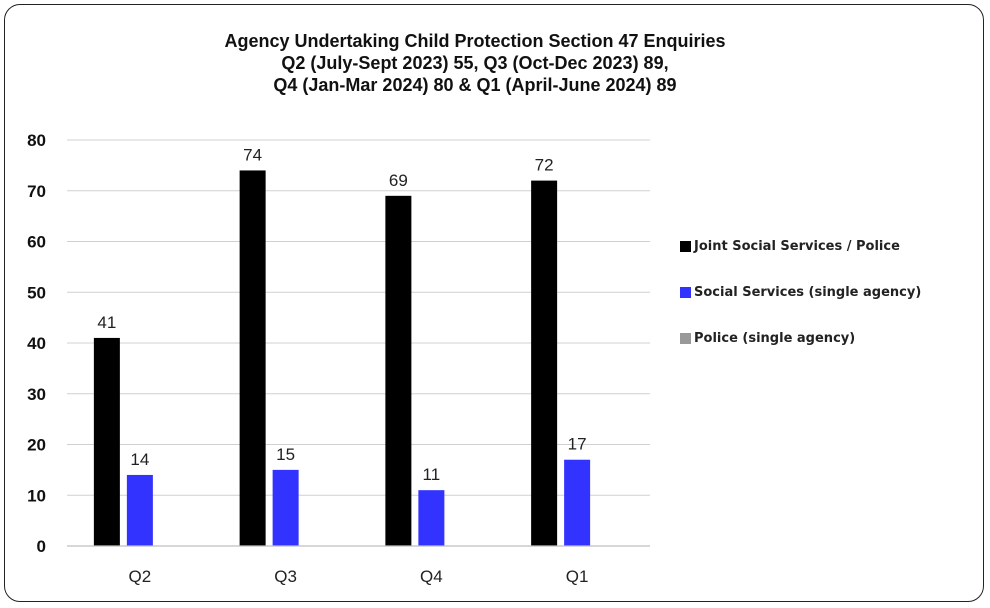 Image resolution: width=990 pixels, height=608 pixels. Describe the element at coordinates (36, 242) in the screenshot. I see `y-tick-label: 60` at that location.